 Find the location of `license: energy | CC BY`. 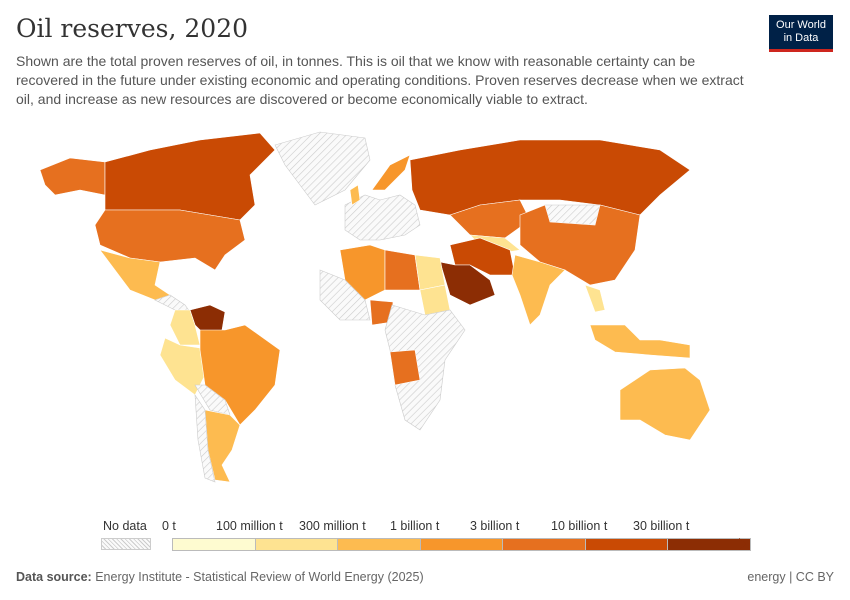

license: energy | CC BY is located at coordinates (790, 577).